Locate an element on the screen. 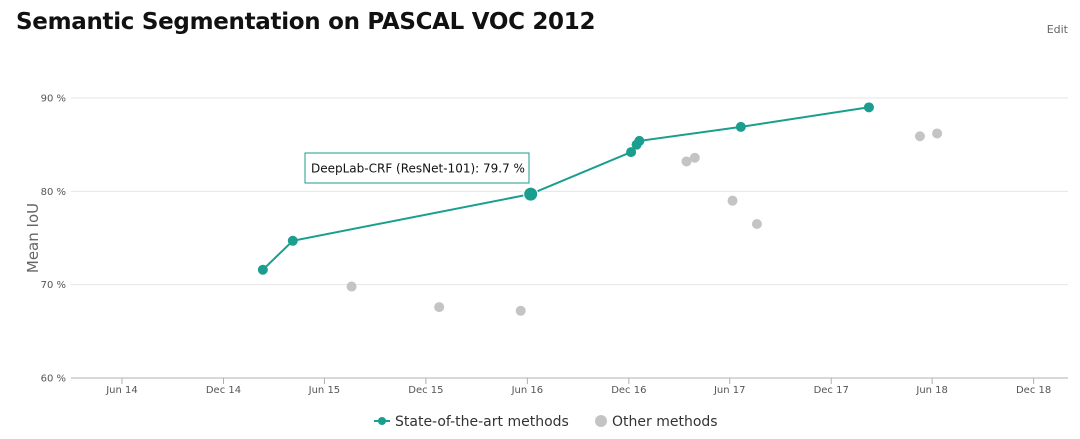 This screenshot has width=1080, height=439. x-tick-label: Dec 18 is located at coordinates (1033, 390).